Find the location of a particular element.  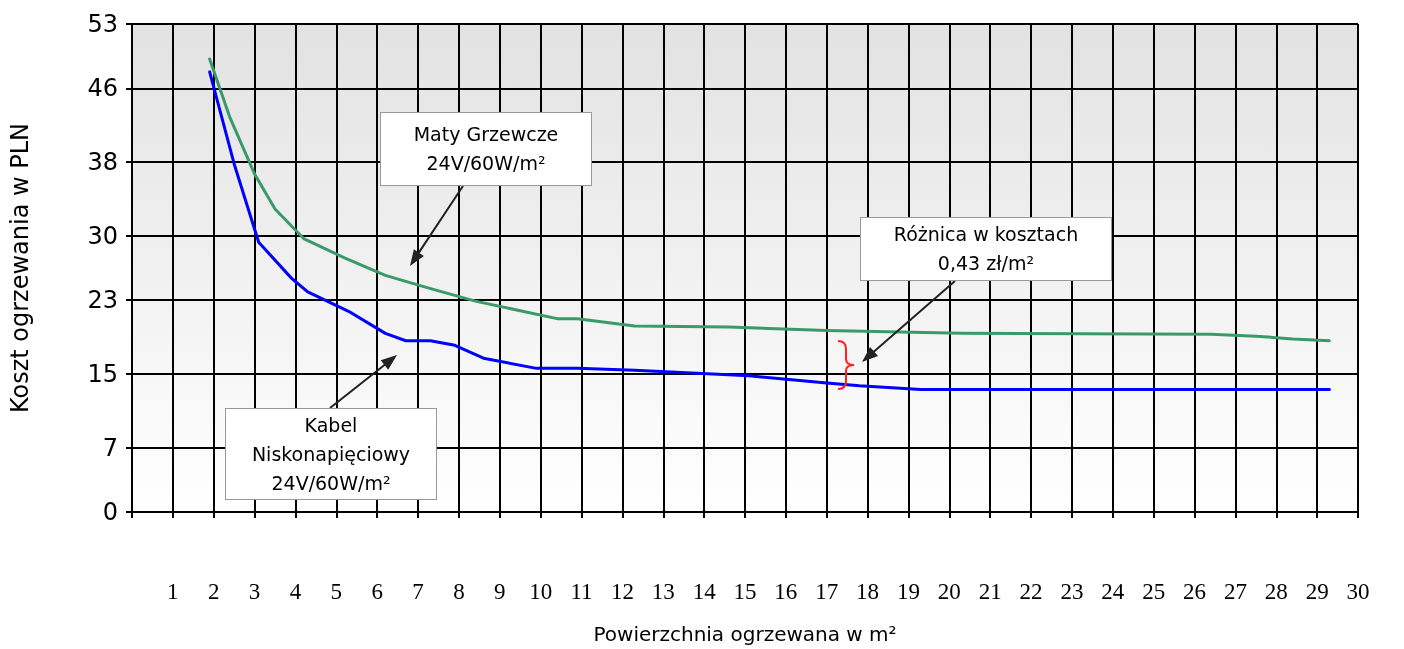

y-tick-label: 23 is located at coordinates (102, 300).